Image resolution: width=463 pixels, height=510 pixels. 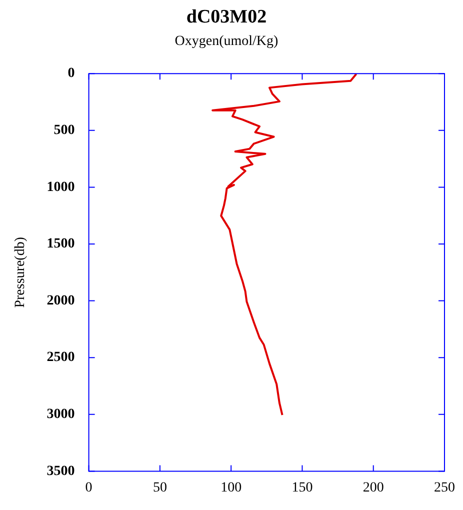 I want to click on y-tick-label: 1000, so click(x=60, y=187).